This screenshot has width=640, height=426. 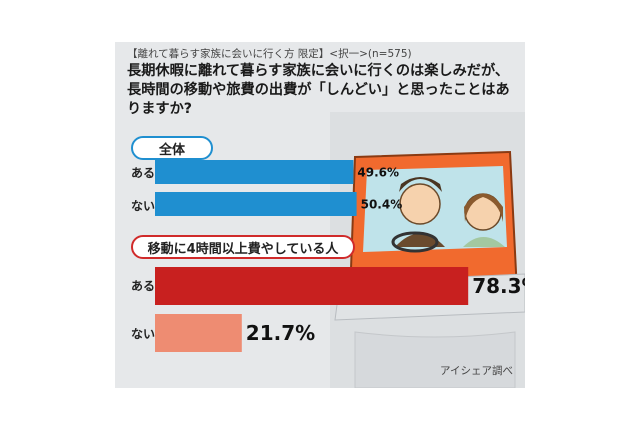 I want to click on value-label-4h-yes: 78.3%, so click(x=498, y=286).